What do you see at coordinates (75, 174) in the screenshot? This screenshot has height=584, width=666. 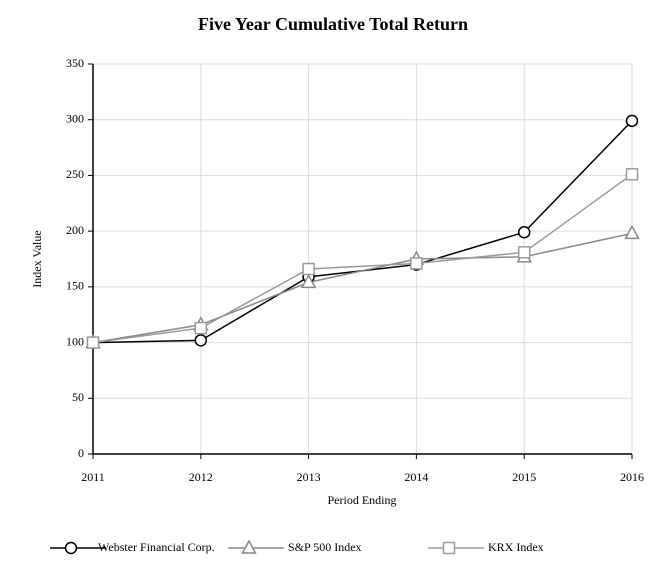 I see `y-tick-label: 250` at bounding box center [75, 174].